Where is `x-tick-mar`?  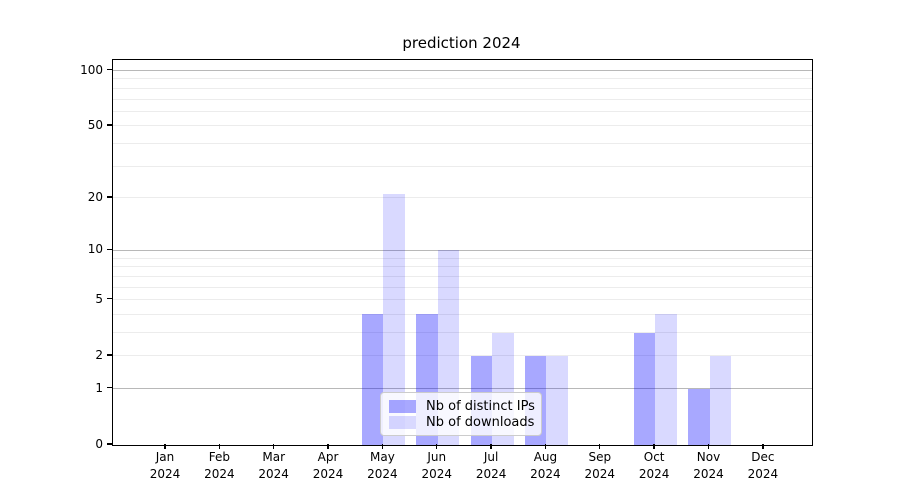
x-tick-mar is located at coordinates (274, 446).